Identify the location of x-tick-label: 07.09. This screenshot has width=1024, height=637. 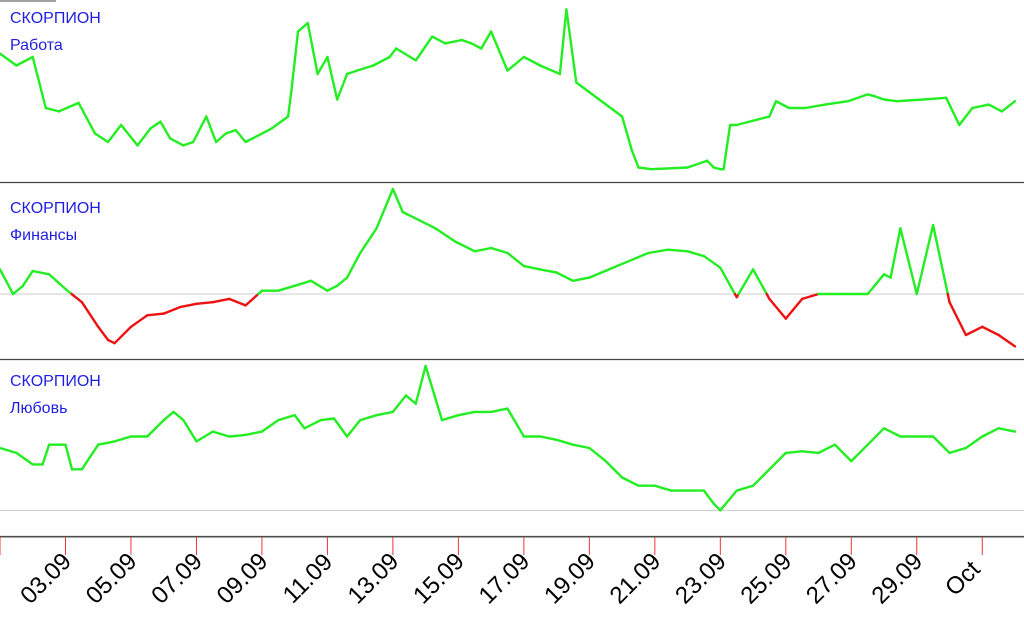
(177, 579).